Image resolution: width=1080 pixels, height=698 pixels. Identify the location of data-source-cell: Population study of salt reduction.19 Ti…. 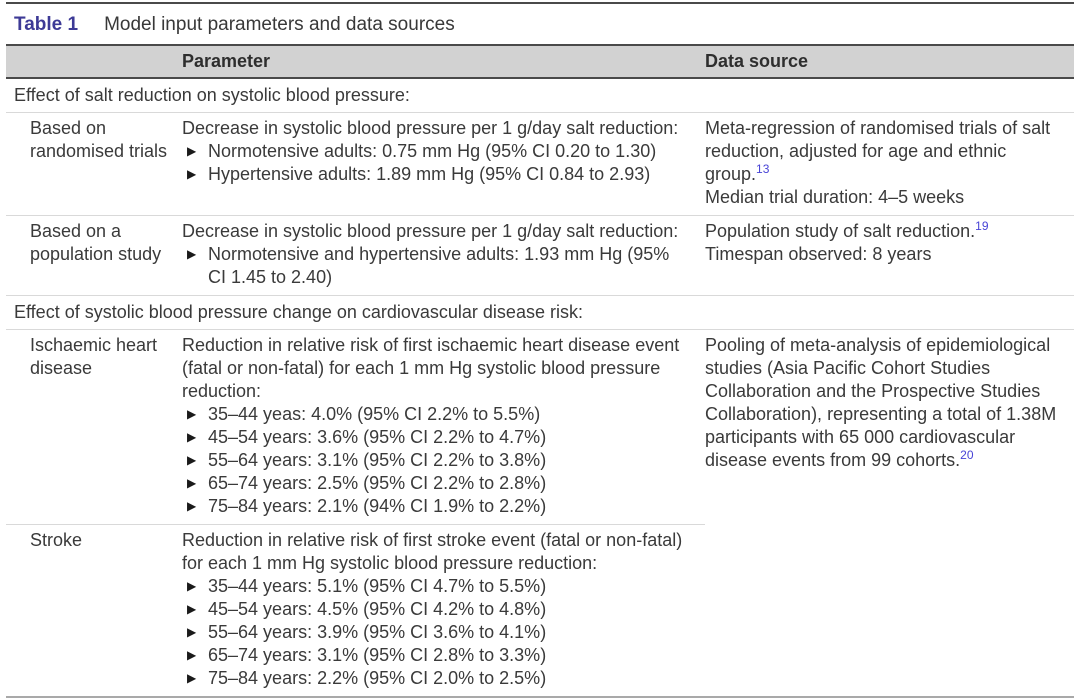
(889, 255).